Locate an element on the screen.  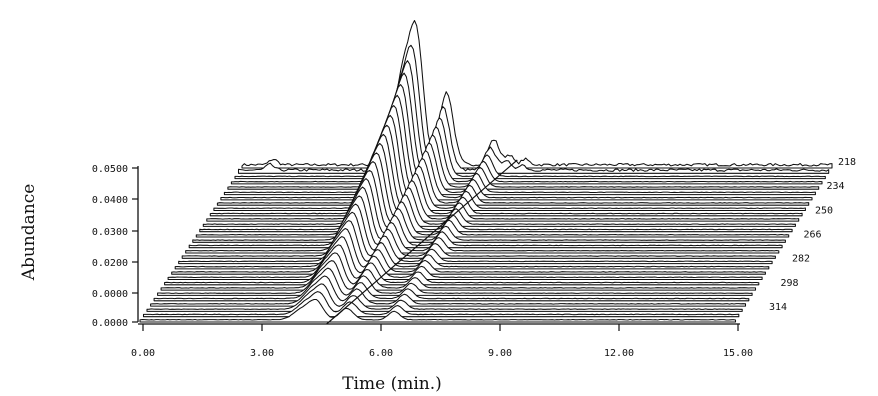
x-tick-label: 0.00 is located at coordinates (143, 353).